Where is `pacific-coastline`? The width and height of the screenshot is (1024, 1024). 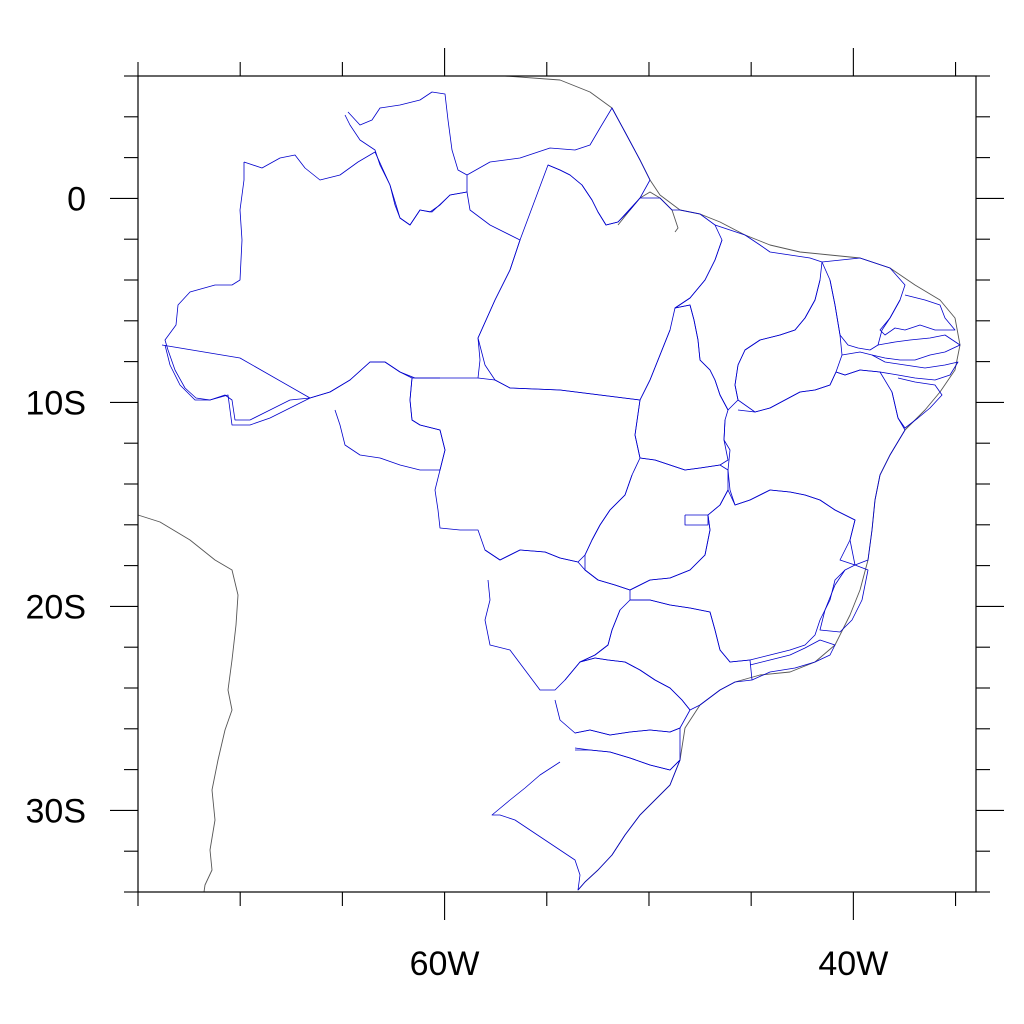
pacific-coastline is located at coordinates (188, 703).